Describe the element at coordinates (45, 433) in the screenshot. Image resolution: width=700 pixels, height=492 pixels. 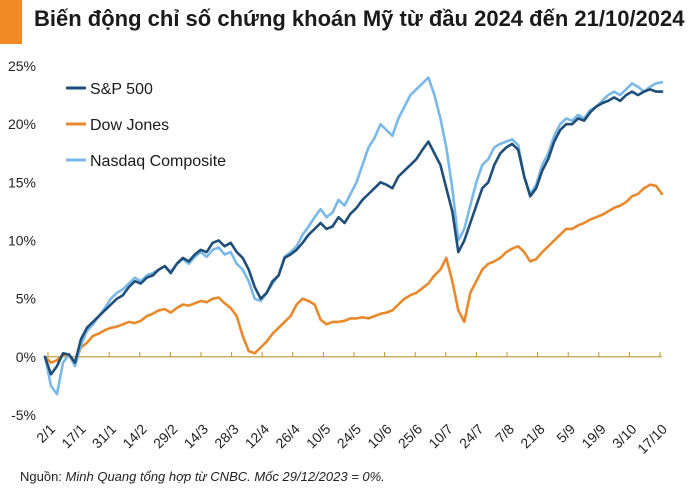
I see `x-tick-label: 2/1` at that location.